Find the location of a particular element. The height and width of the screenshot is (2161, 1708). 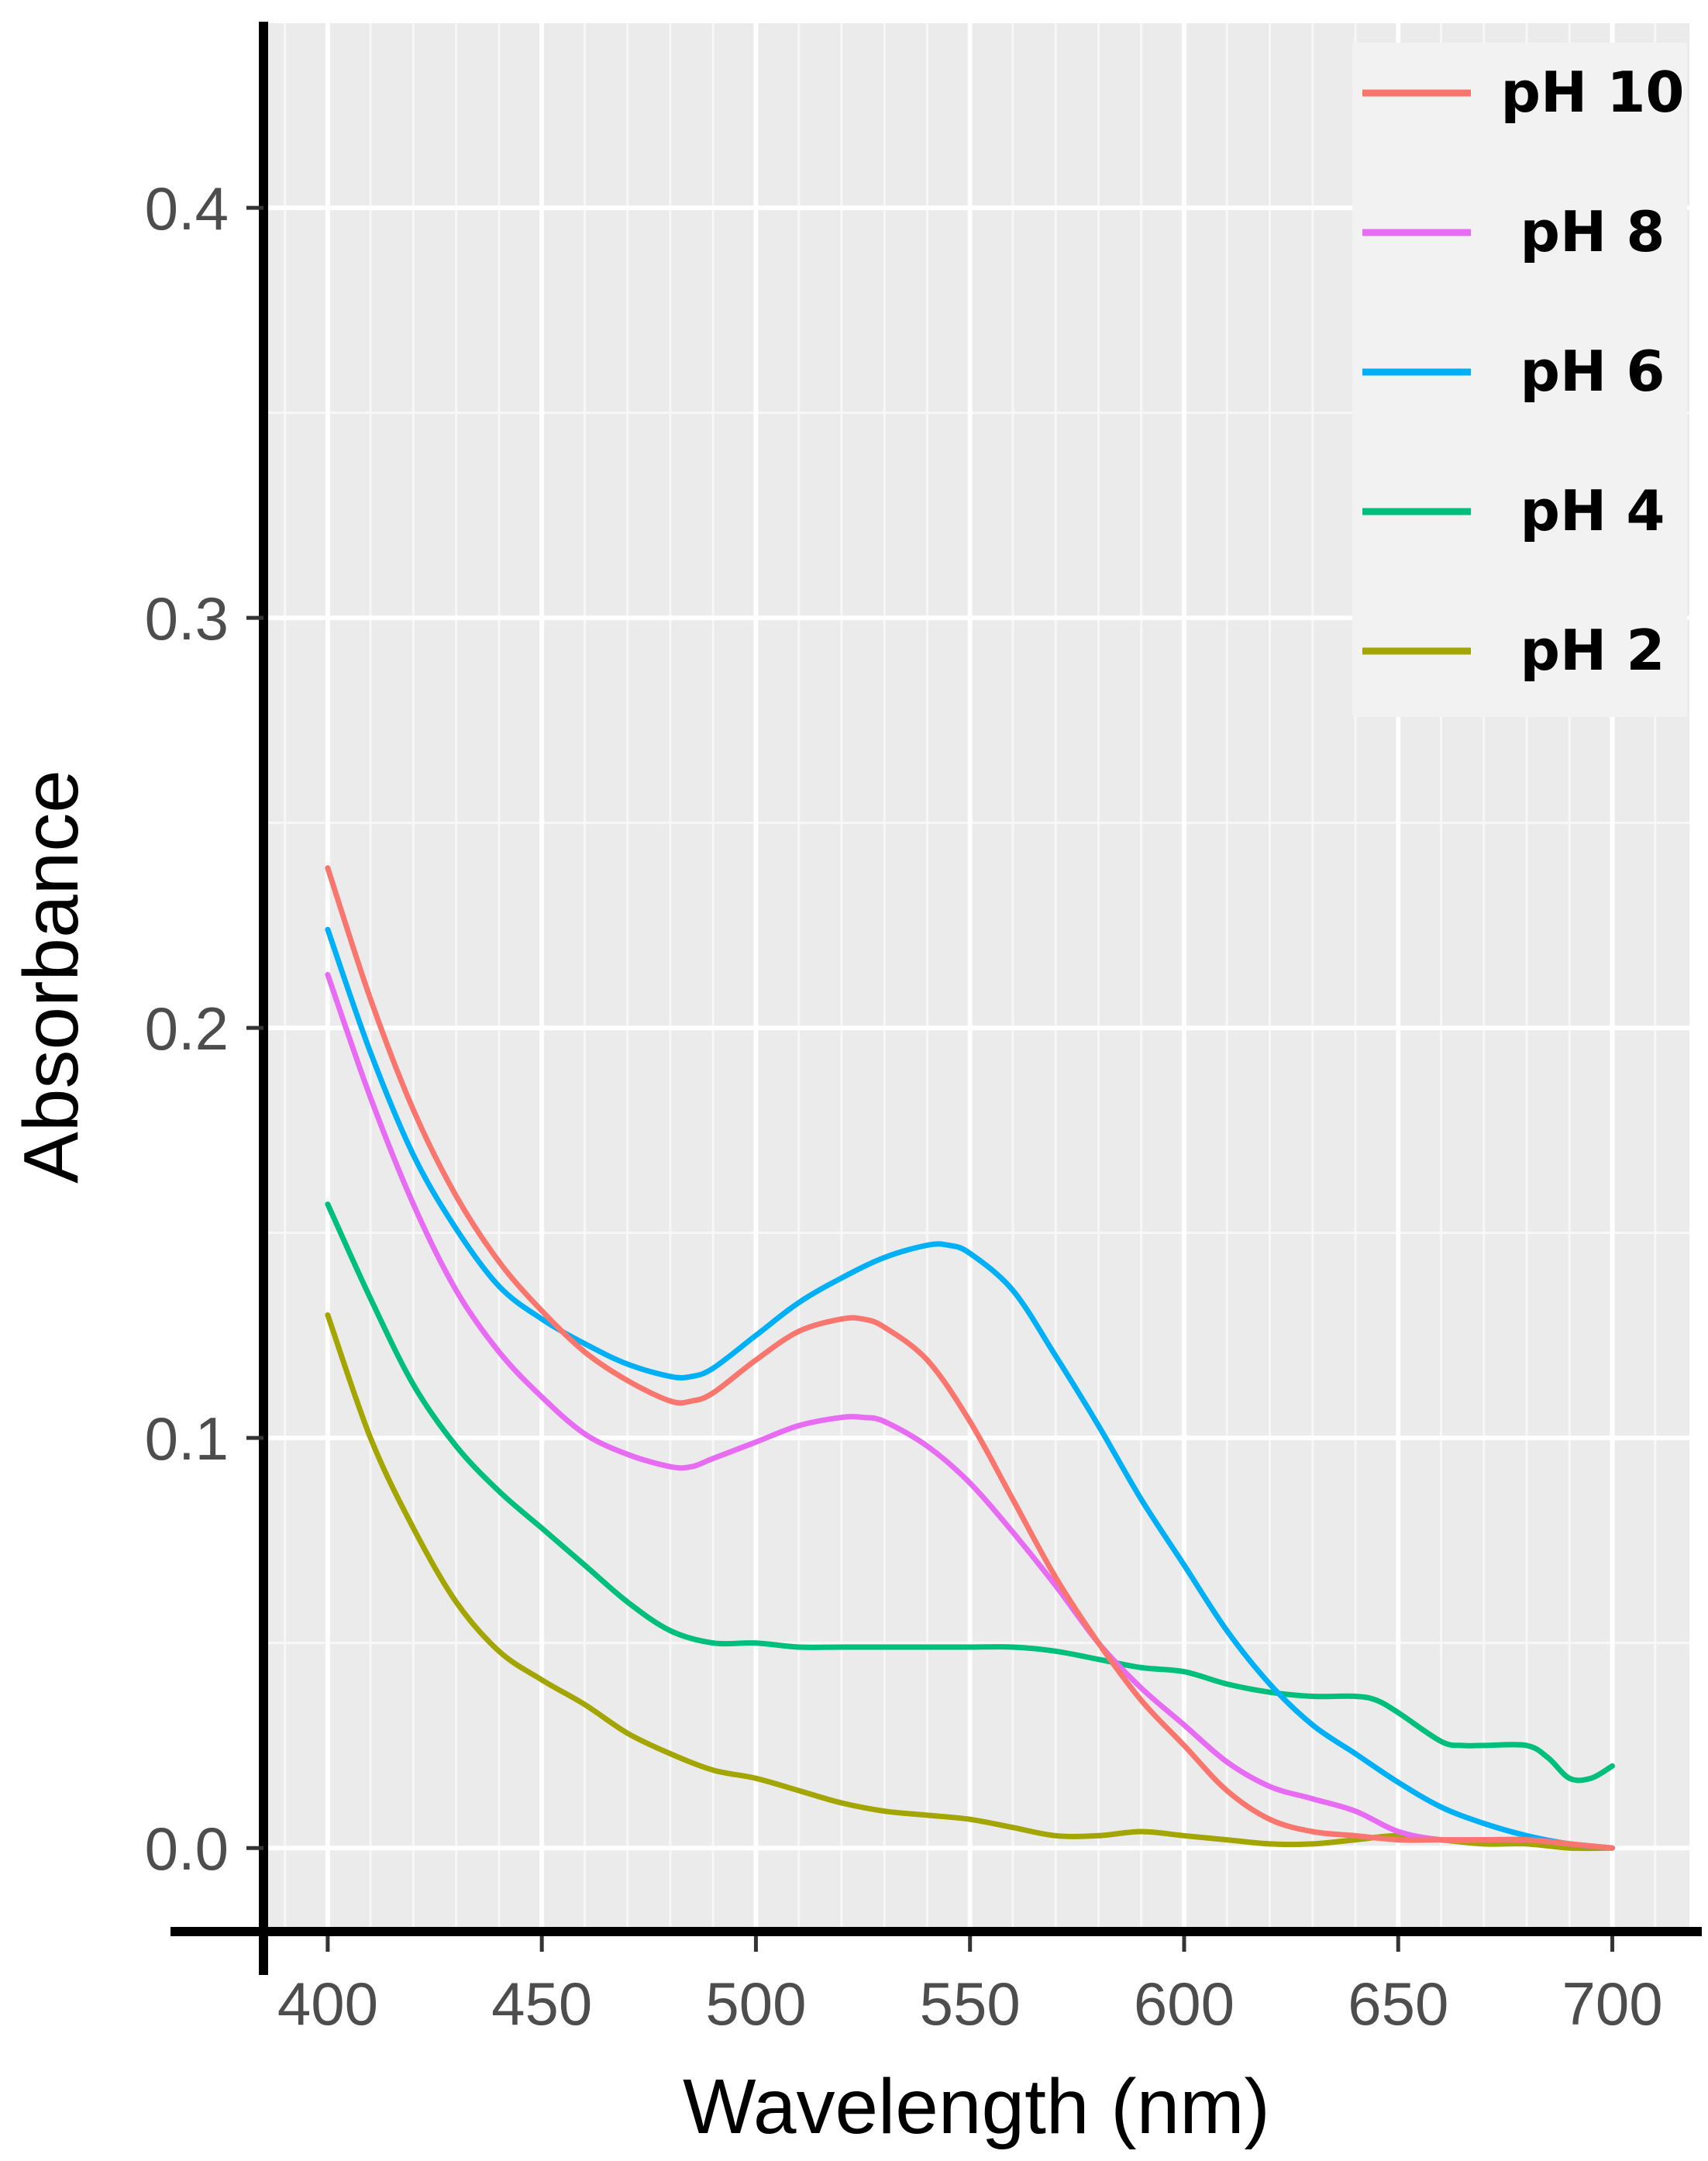

x-tick-label: 550 is located at coordinates (971, 2004).